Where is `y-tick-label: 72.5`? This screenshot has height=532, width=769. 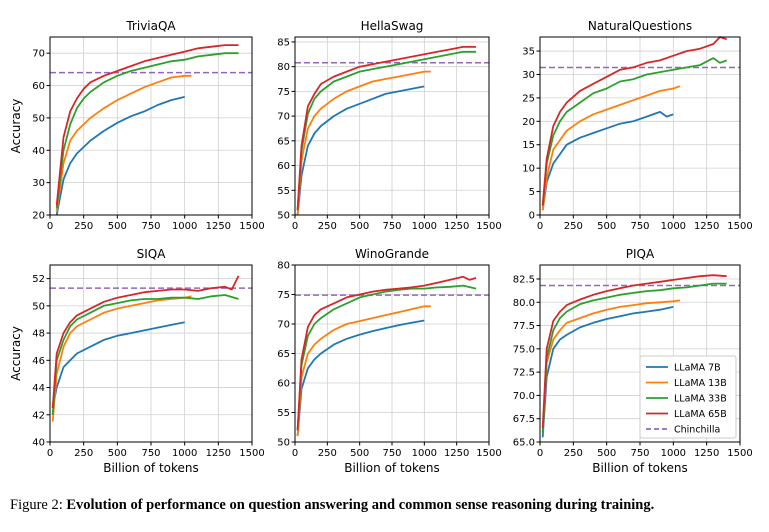 y-tick-label: 72.5 is located at coordinates (524, 373).